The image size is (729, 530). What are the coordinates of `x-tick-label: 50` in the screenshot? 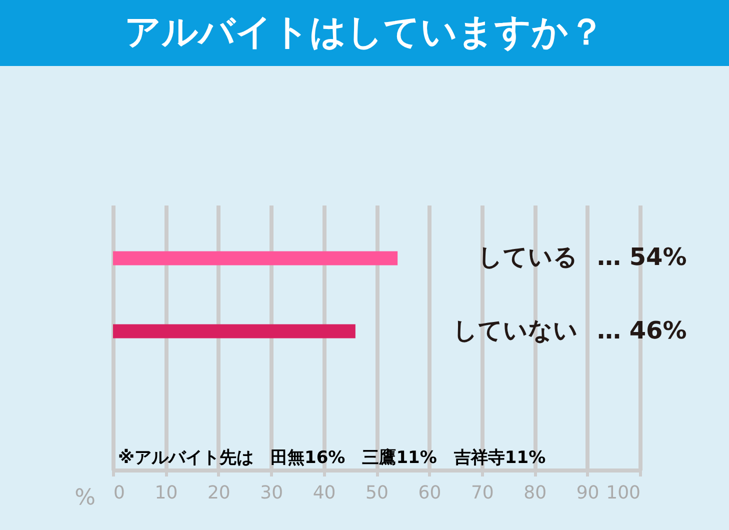 It's located at (377, 493).